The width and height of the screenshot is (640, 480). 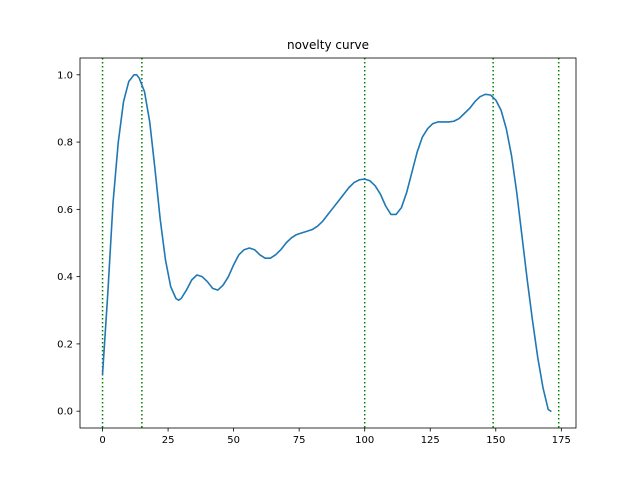 What do you see at coordinates (168, 440) in the screenshot?
I see `x-tick-label: 25` at bounding box center [168, 440].